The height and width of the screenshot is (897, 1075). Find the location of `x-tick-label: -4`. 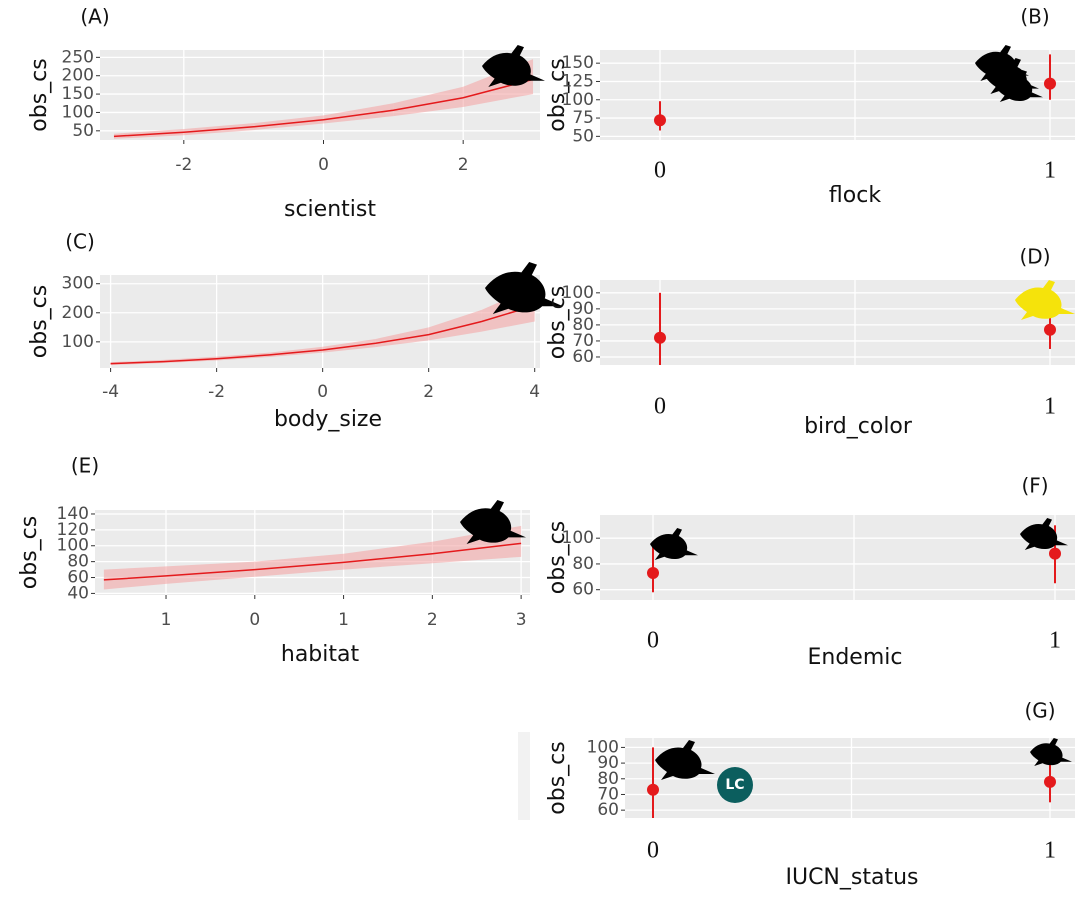

x-tick-label: -4 is located at coordinates (110, 392).